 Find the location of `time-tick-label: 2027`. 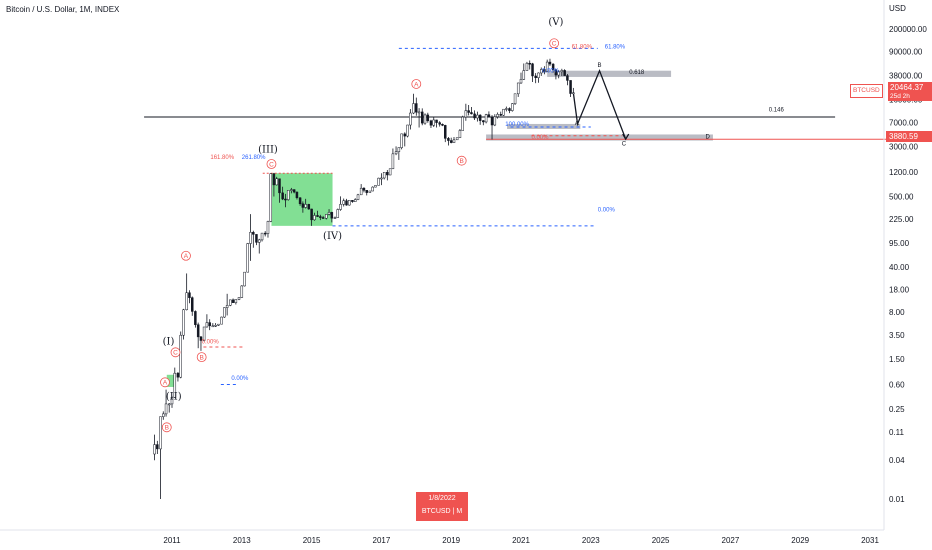

time-tick-label: 2027 is located at coordinates (731, 540).